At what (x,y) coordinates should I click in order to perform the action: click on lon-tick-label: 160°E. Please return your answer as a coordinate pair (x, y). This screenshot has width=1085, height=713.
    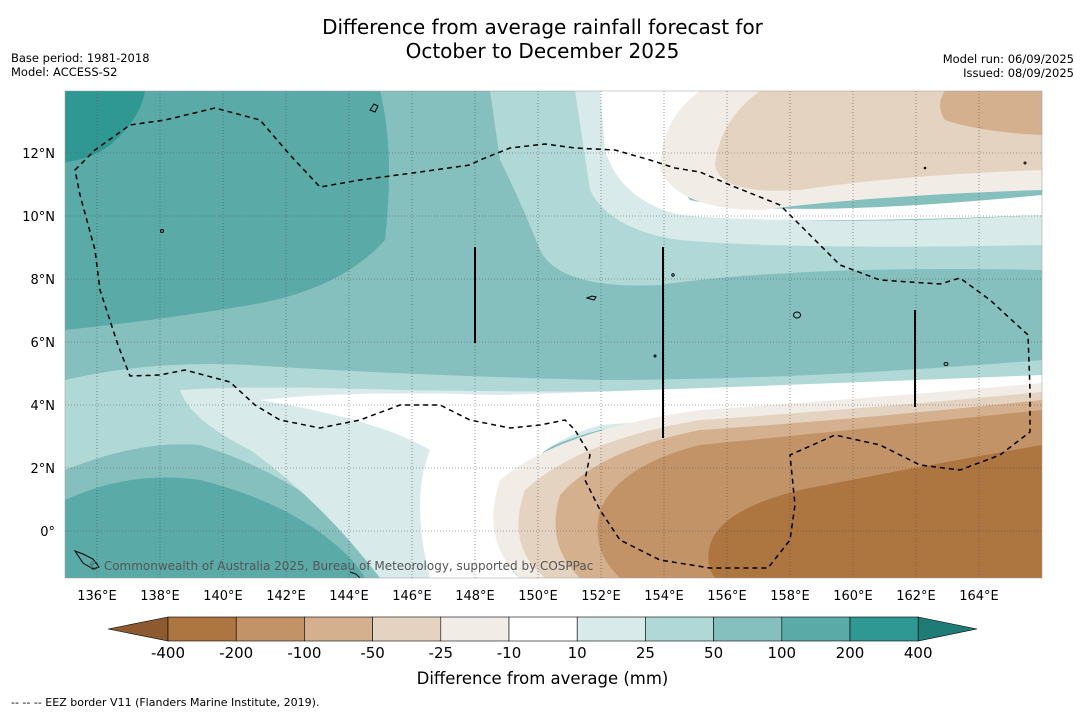
    Looking at the image, I should click on (853, 596).